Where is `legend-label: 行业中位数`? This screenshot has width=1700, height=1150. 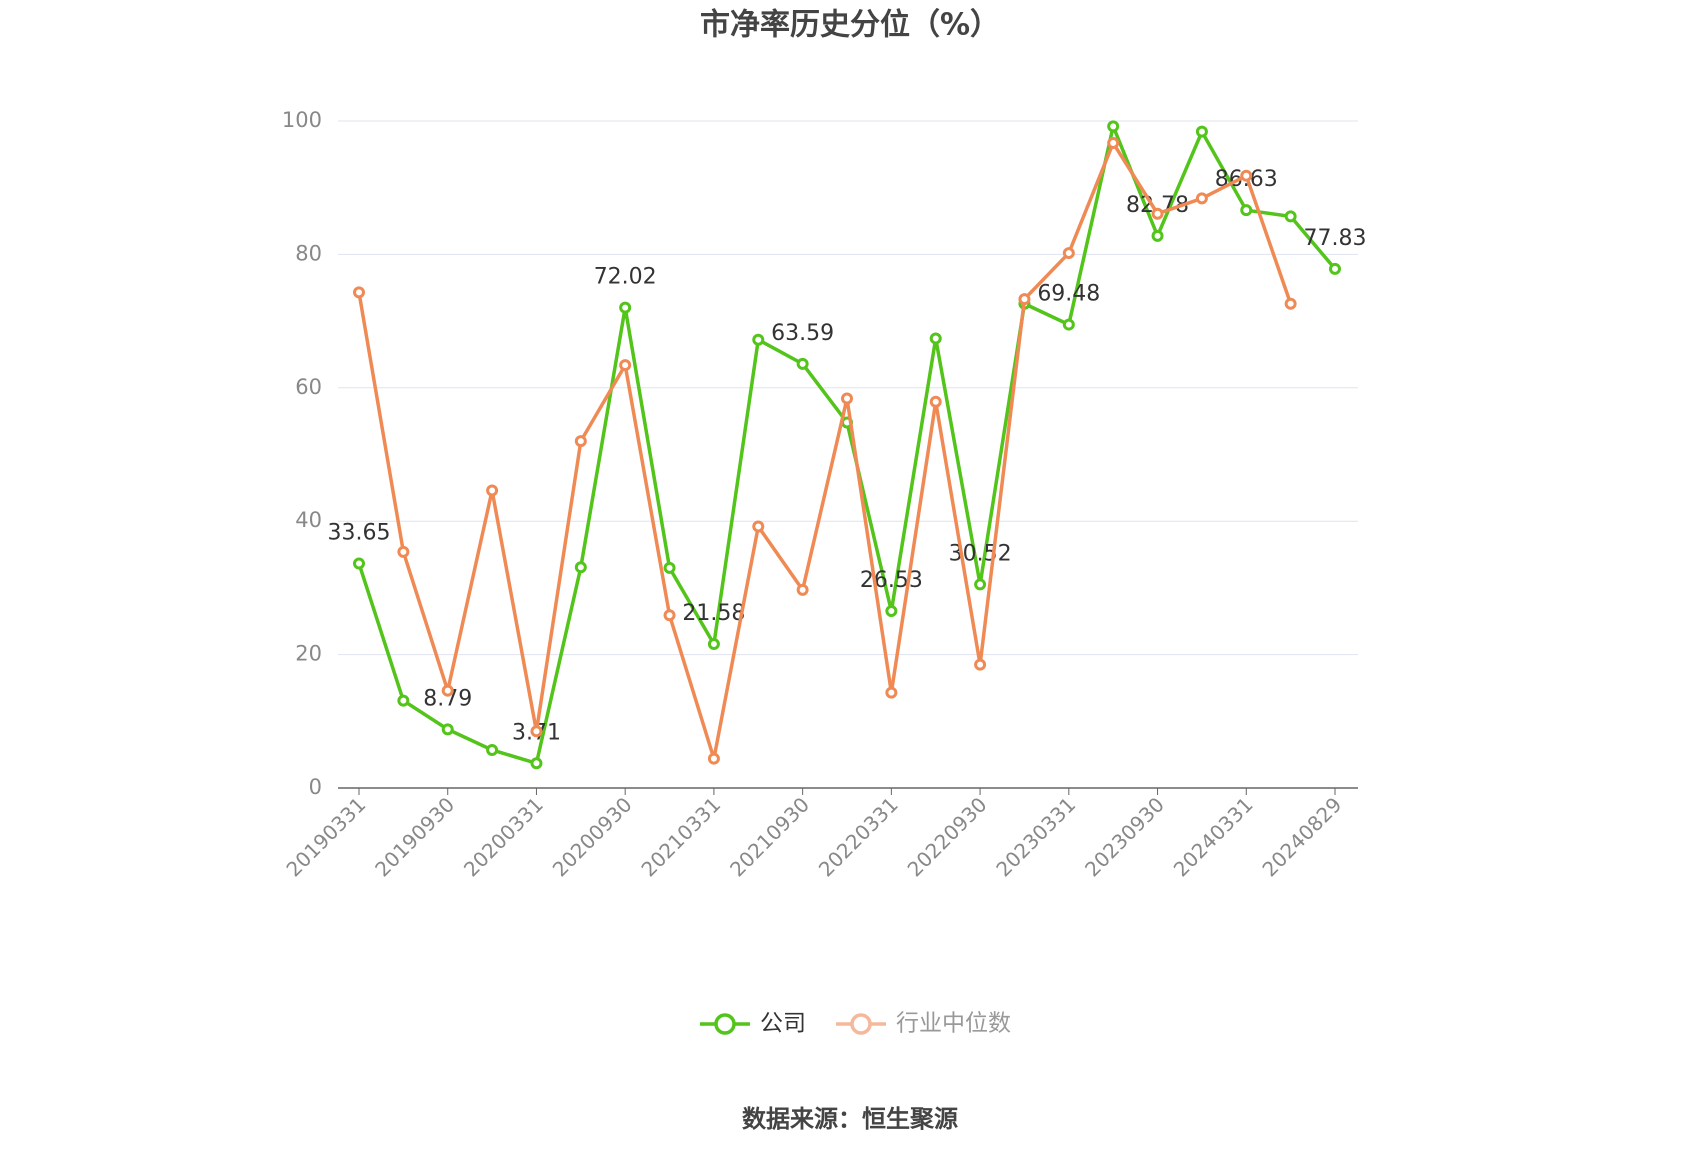 legend-label: 行业中位数 is located at coordinates (953, 1024).